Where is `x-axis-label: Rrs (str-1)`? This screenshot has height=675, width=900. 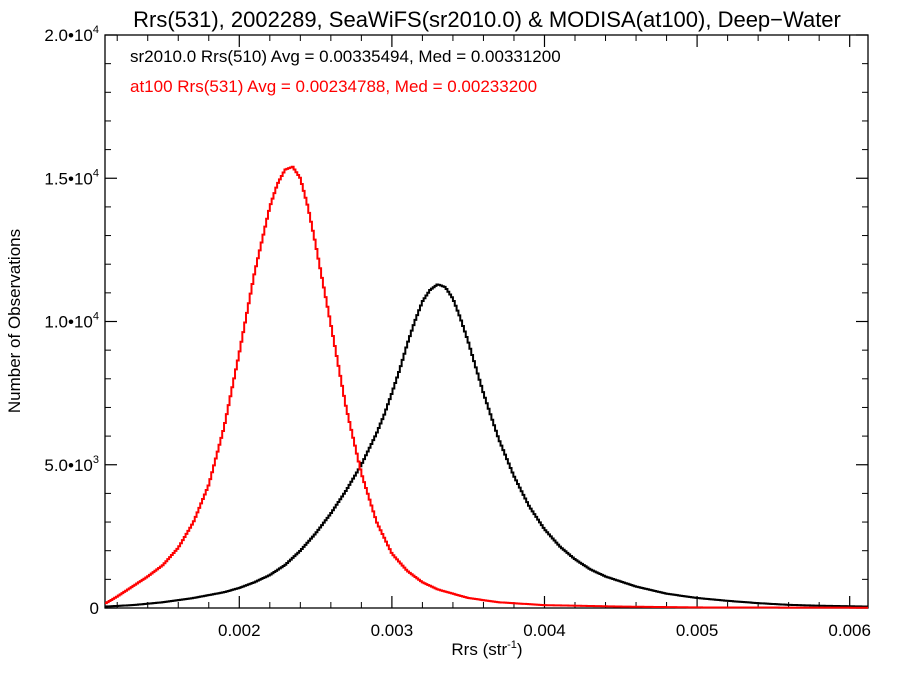
x-axis-label: Rrs (str-1) is located at coordinates (486, 649).